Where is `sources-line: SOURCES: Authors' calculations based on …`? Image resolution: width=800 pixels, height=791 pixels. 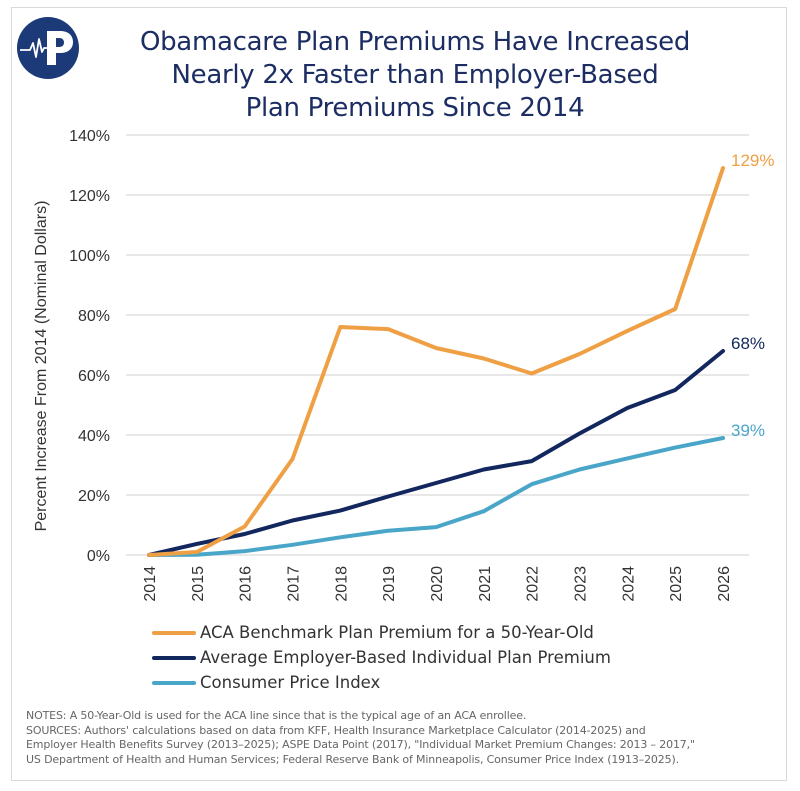
sources-line: SOURCES: Authors' calculations based on … is located at coordinates (336, 730).